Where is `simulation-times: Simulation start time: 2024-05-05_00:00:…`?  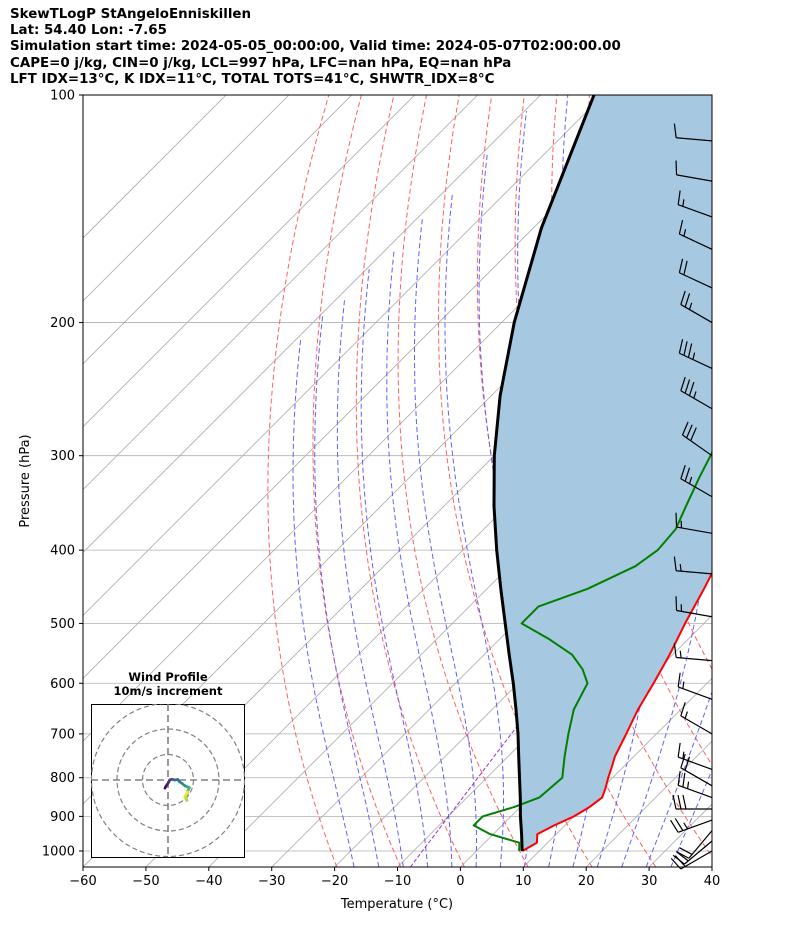 simulation-times: Simulation start time: 2024-05-05_00:00:… is located at coordinates (315, 47).